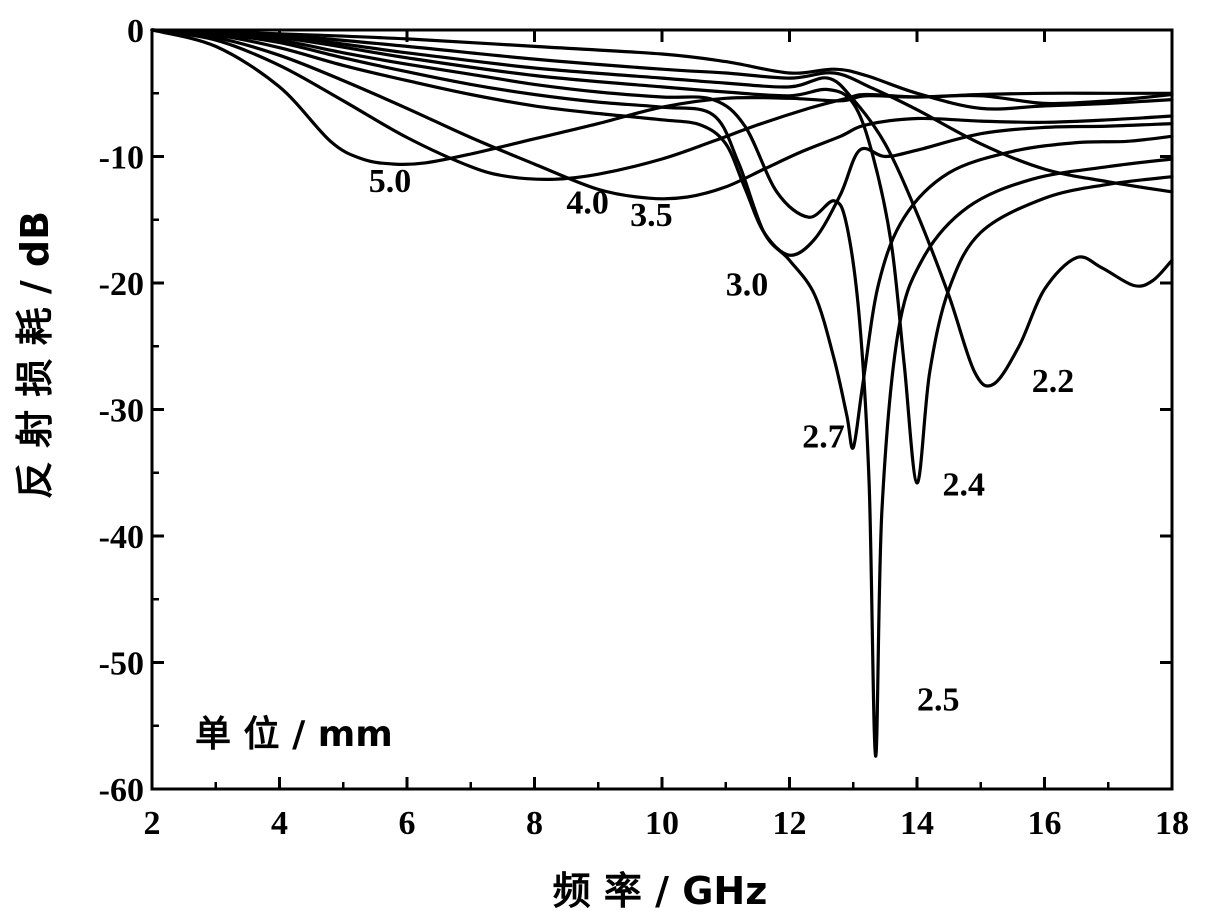 The width and height of the screenshot is (1208, 918). I want to click on x-tick-label: 2, so click(152, 823).